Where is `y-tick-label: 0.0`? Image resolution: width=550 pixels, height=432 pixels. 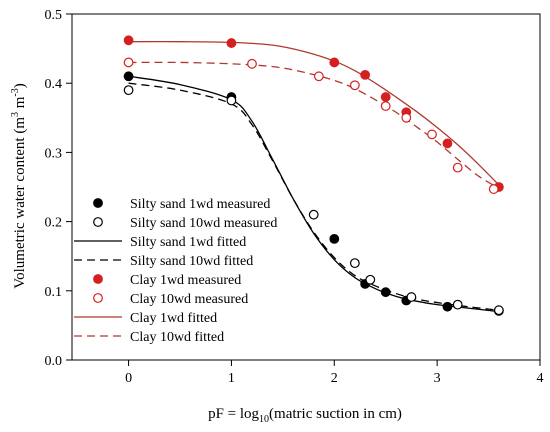 y-tick-label: 0.0 is located at coordinates (54, 361).